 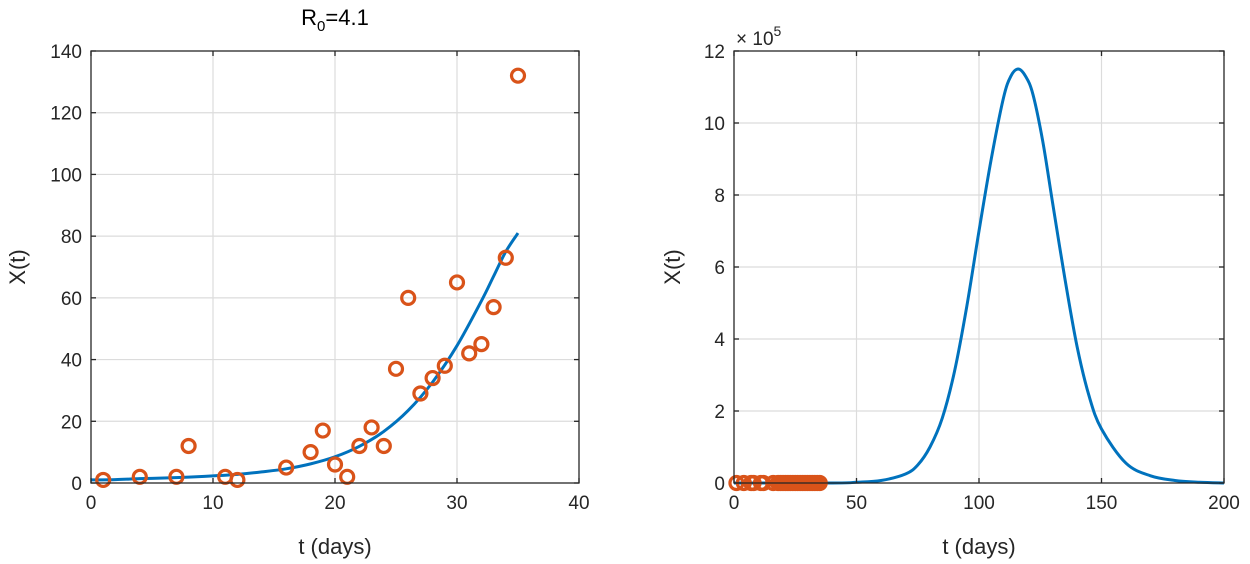 What do you see at coordinates (1224, 503) in the screenshot?
I see `x-tick-label: 200` at bounding box center [1224, 503].